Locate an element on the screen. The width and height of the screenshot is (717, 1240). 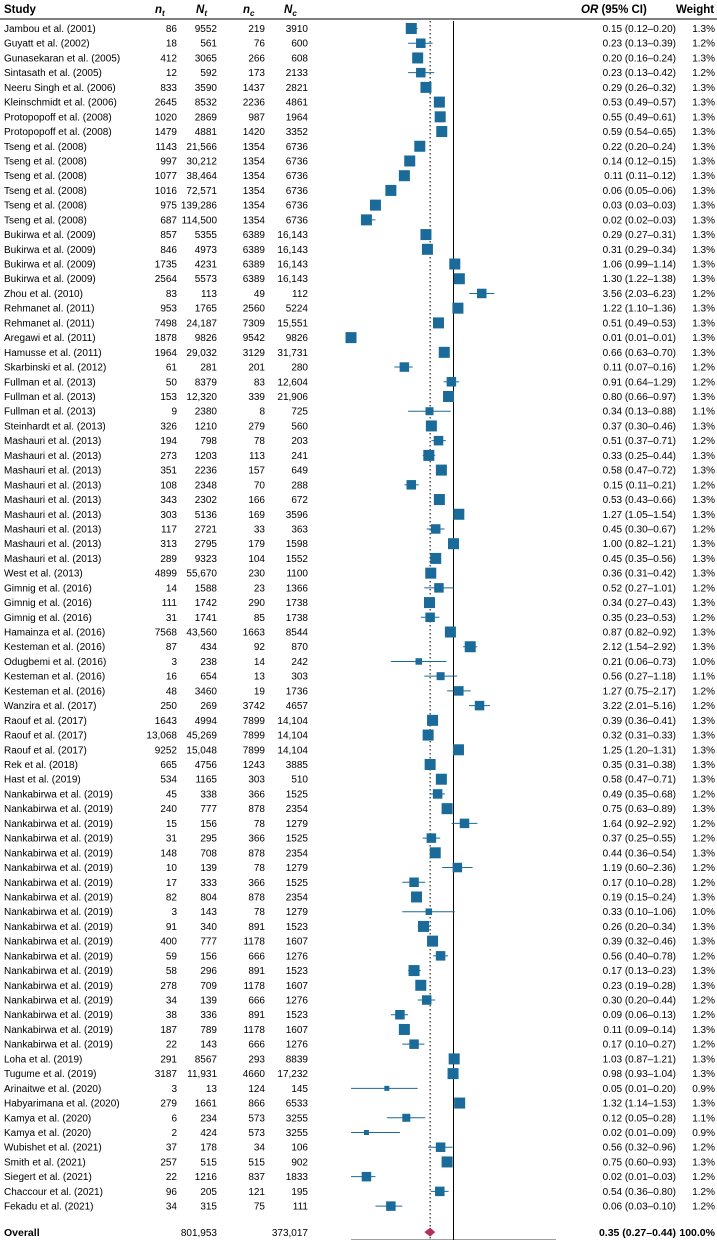
n-t-value: 6 is located at coordinates (174, 1118).